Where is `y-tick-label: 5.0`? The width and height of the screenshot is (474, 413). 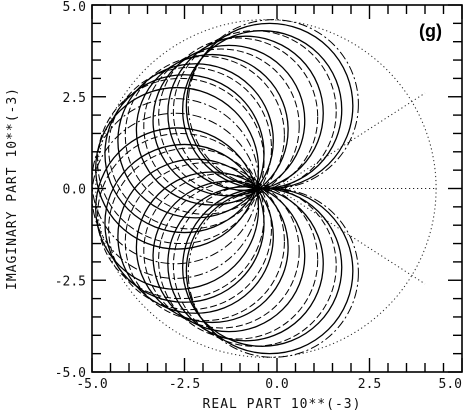 y-tick-label: 5.0 is located at coordinates (74, 7).